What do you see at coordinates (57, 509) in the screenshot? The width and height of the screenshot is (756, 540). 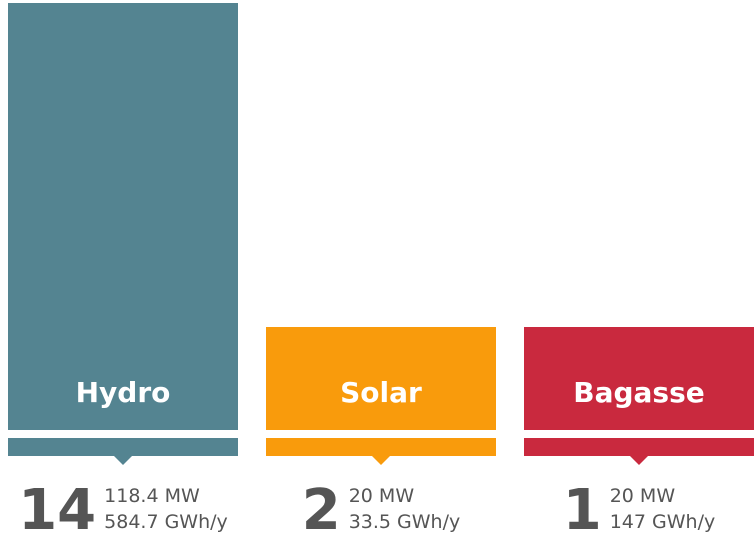 I see `count: 14` at bounding box center [57, 509].